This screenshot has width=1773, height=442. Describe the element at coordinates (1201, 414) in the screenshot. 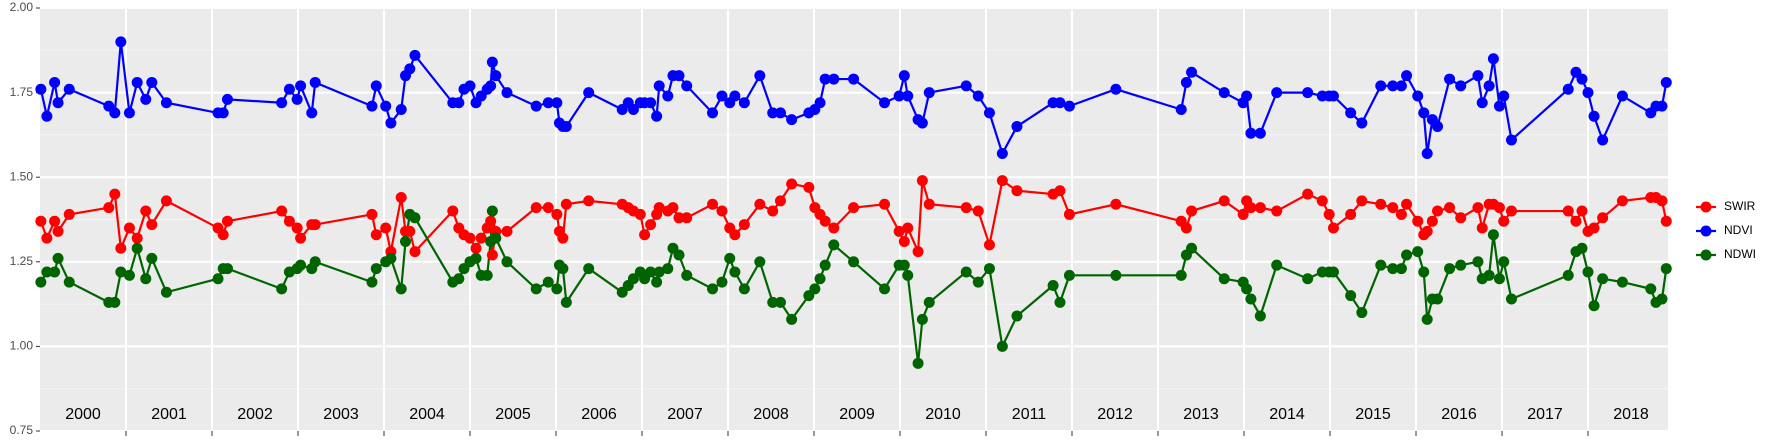

I see `year-label: 2013` at that location.